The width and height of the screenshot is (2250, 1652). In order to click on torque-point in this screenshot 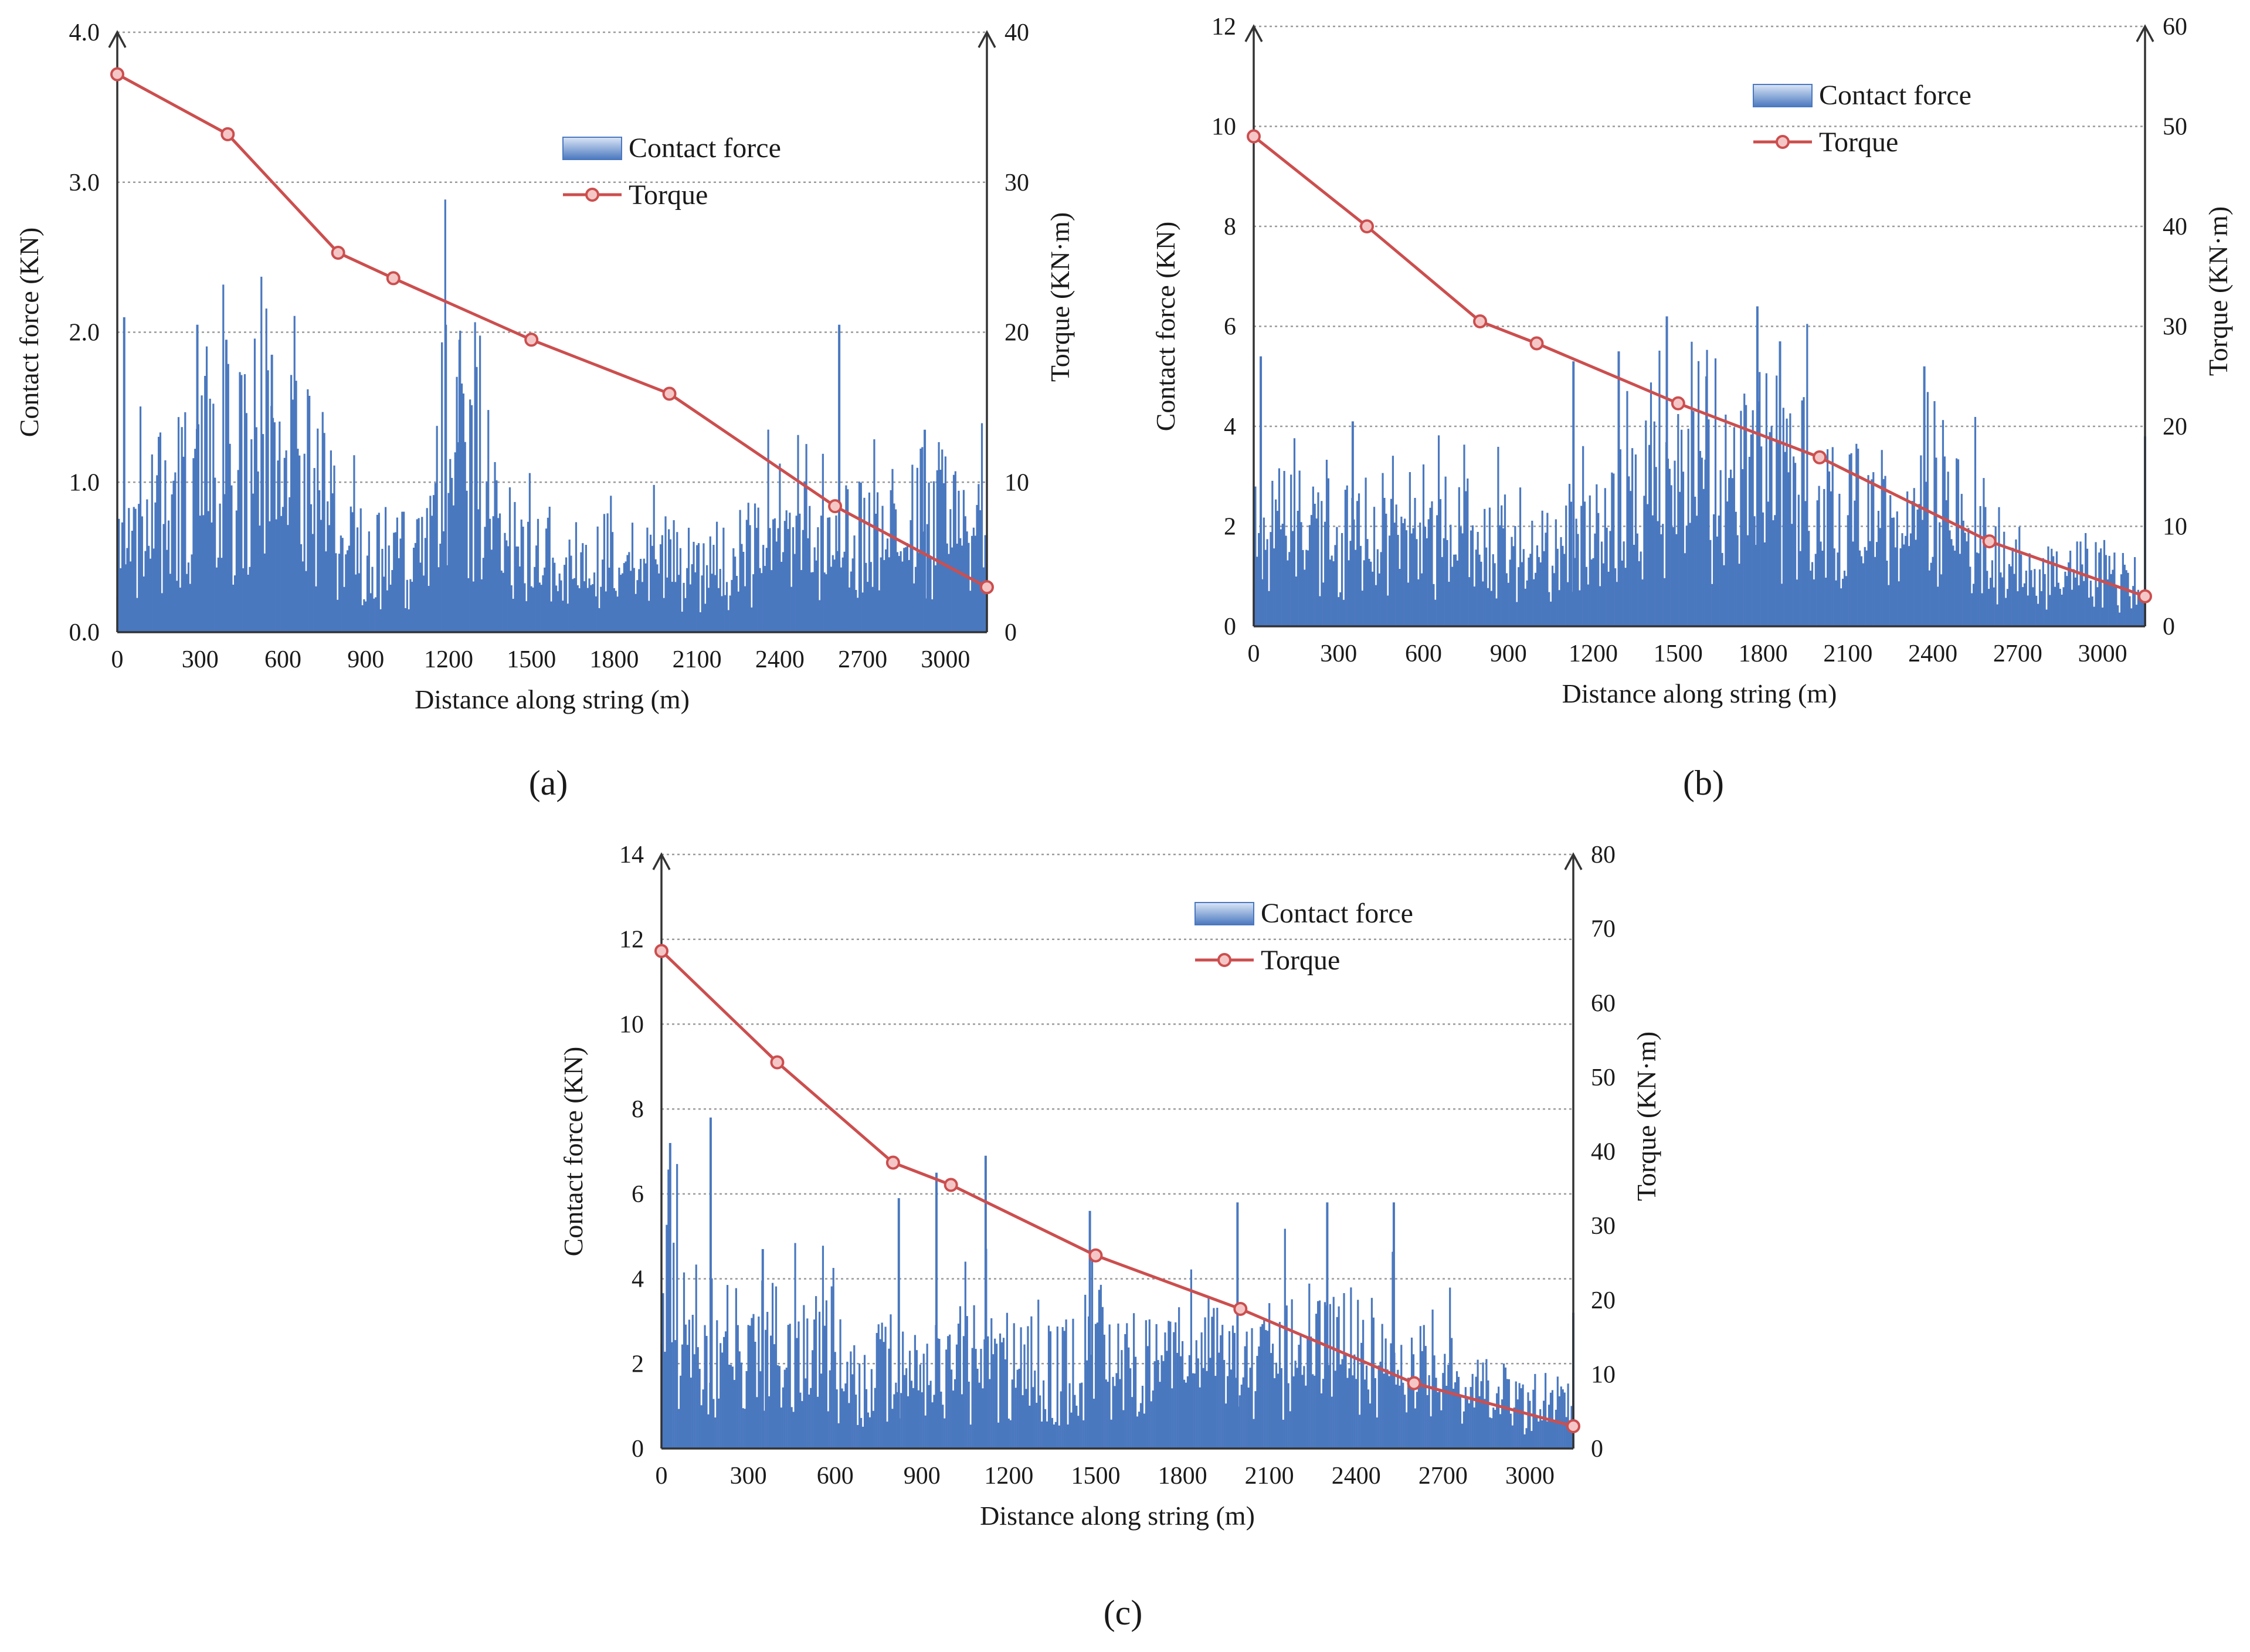, I will do `click(1254, 136)`.